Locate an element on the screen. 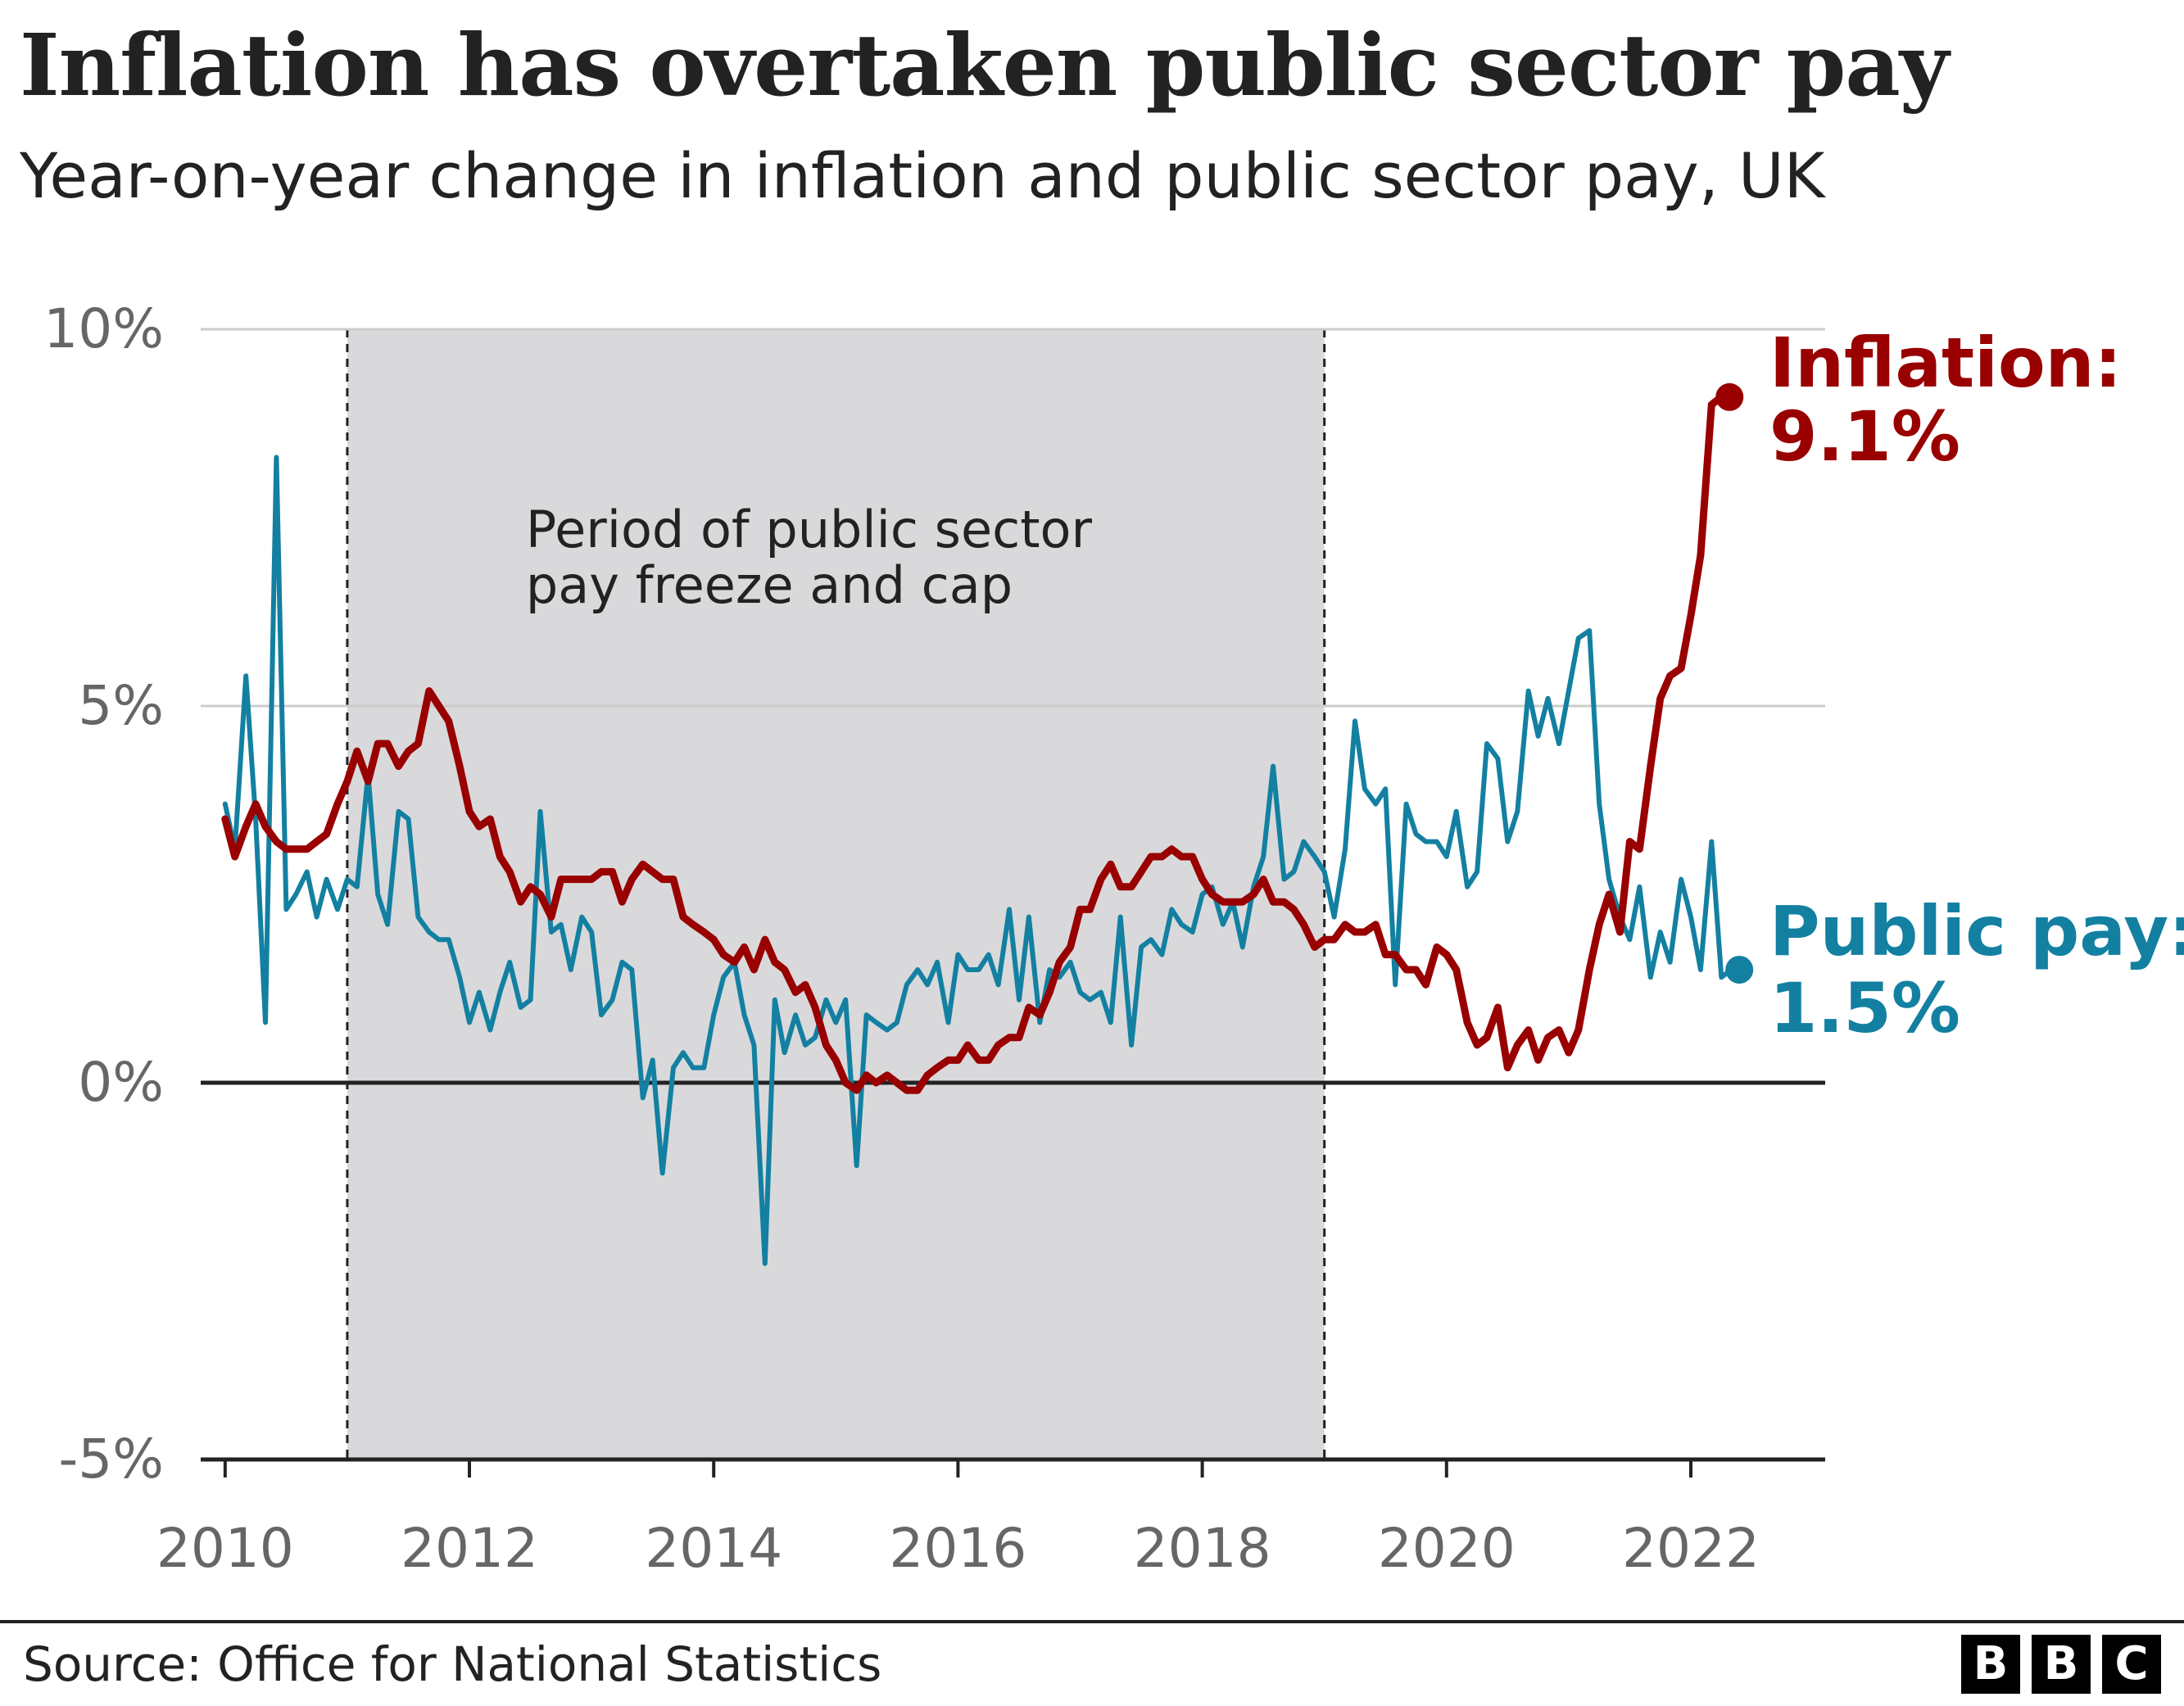  y-tick-label-2: 5% is located at coordinates (121, 705).